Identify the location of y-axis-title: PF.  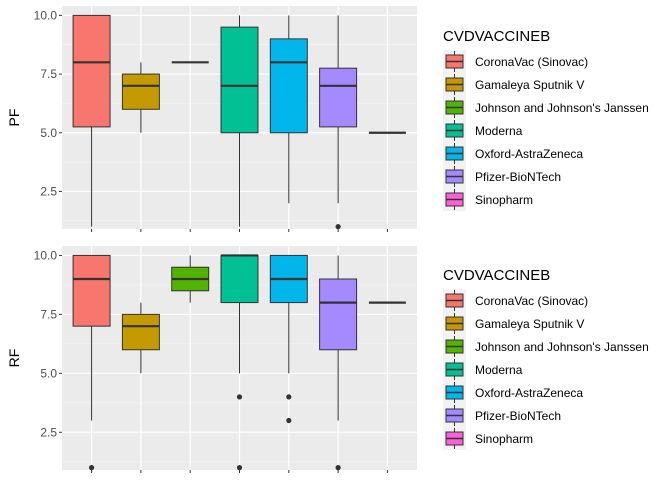
(14, 118).